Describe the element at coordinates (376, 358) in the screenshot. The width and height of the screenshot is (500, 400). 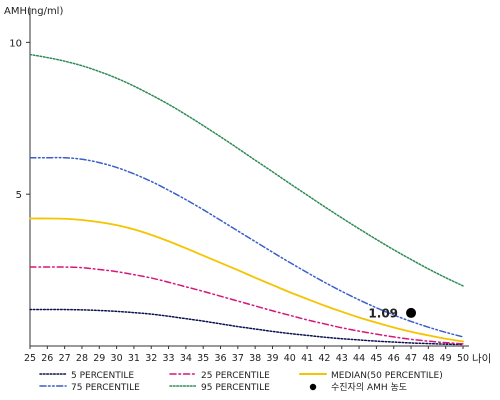
I see `x-tick-label: 45` at that location.